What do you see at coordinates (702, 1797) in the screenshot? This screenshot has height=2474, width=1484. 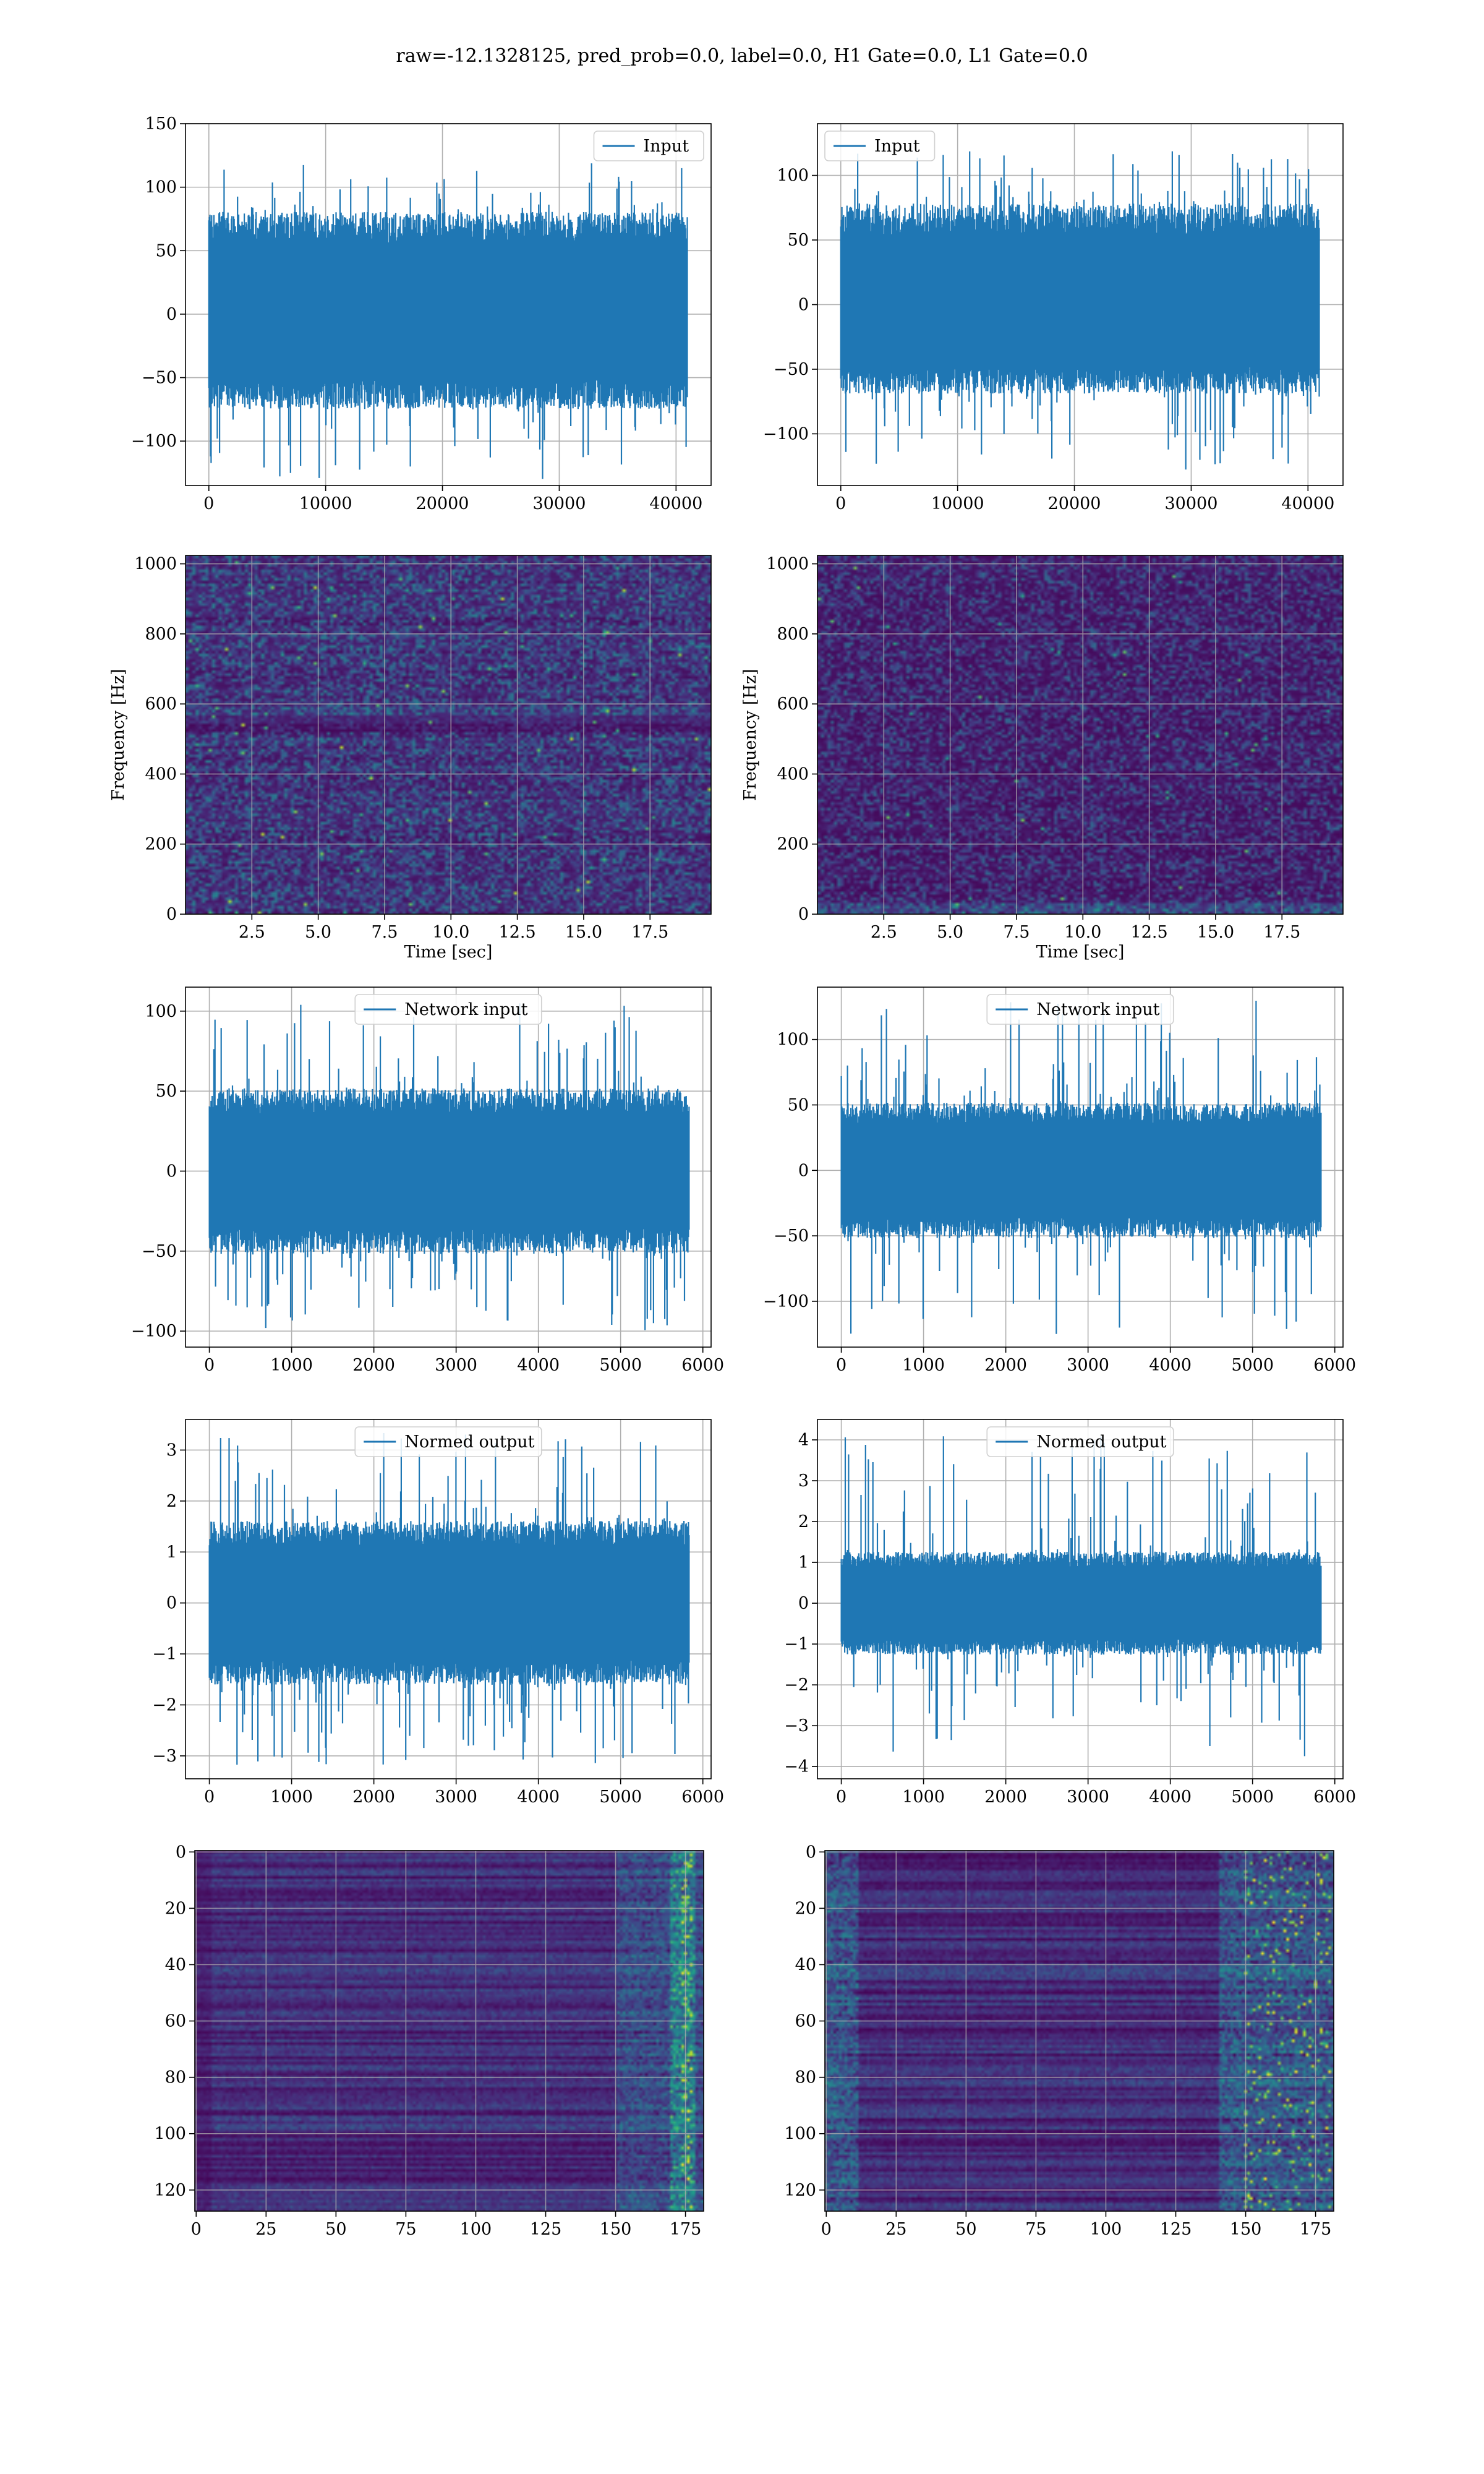 I see `x-tick-label: 6000` at bounding box center [702, 1797].